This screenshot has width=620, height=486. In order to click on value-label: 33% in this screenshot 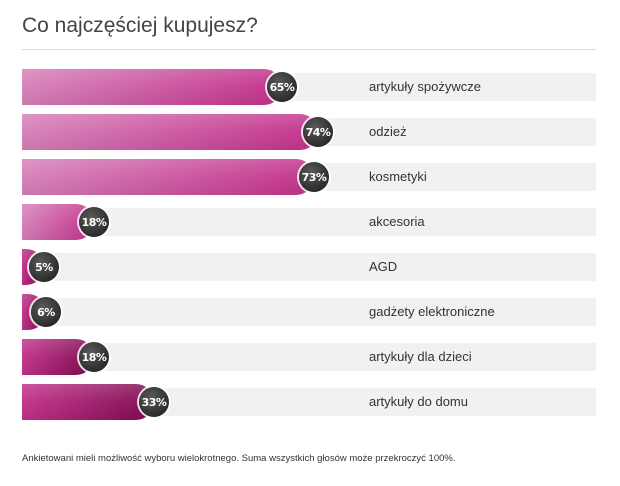, I will do `click(154, 402)`.